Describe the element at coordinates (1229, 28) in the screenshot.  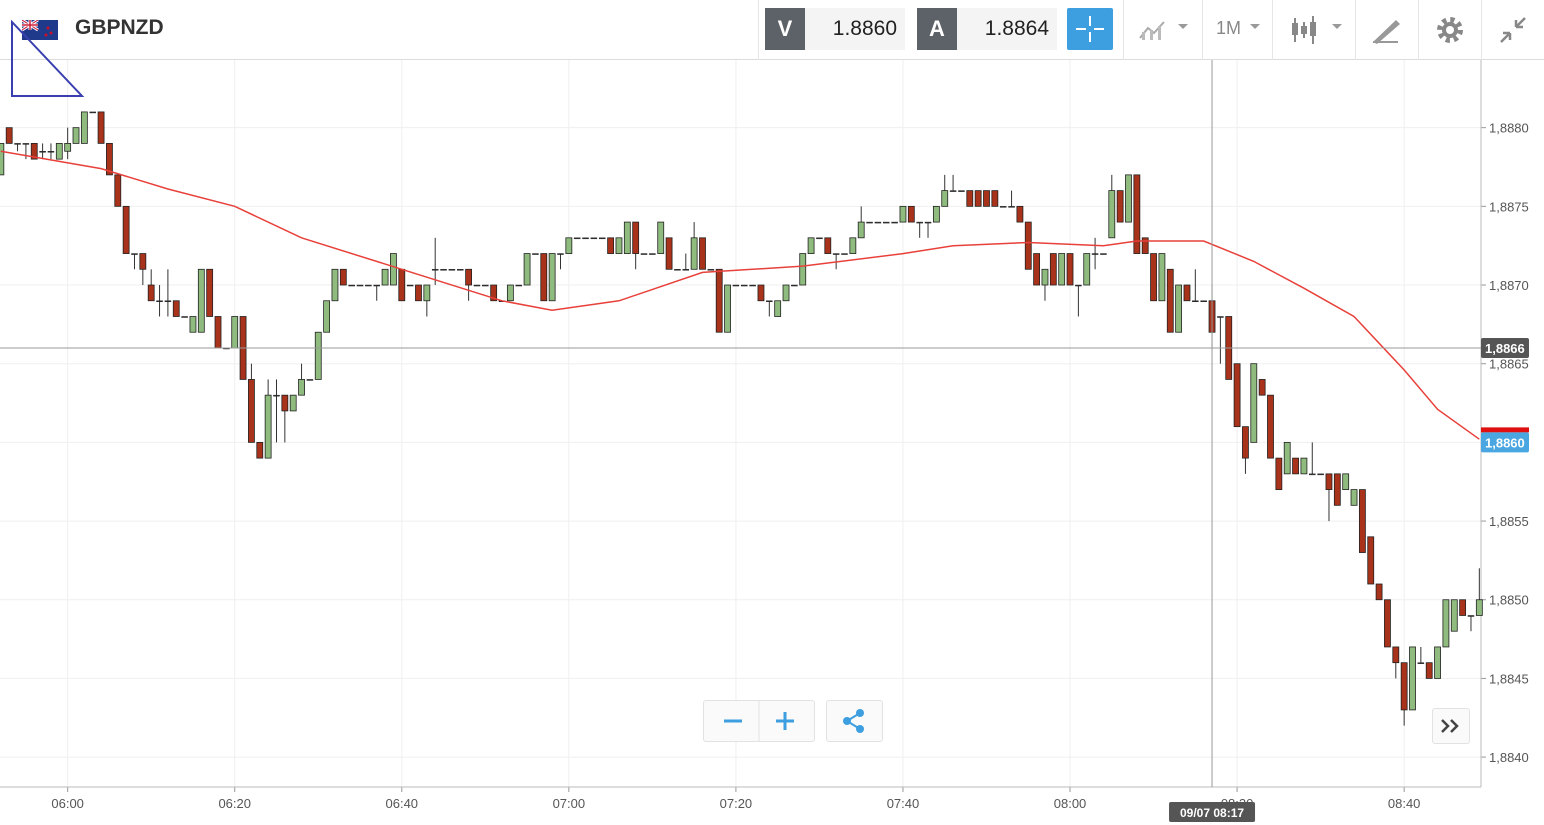
I see `timeframe: 1M` at that location.